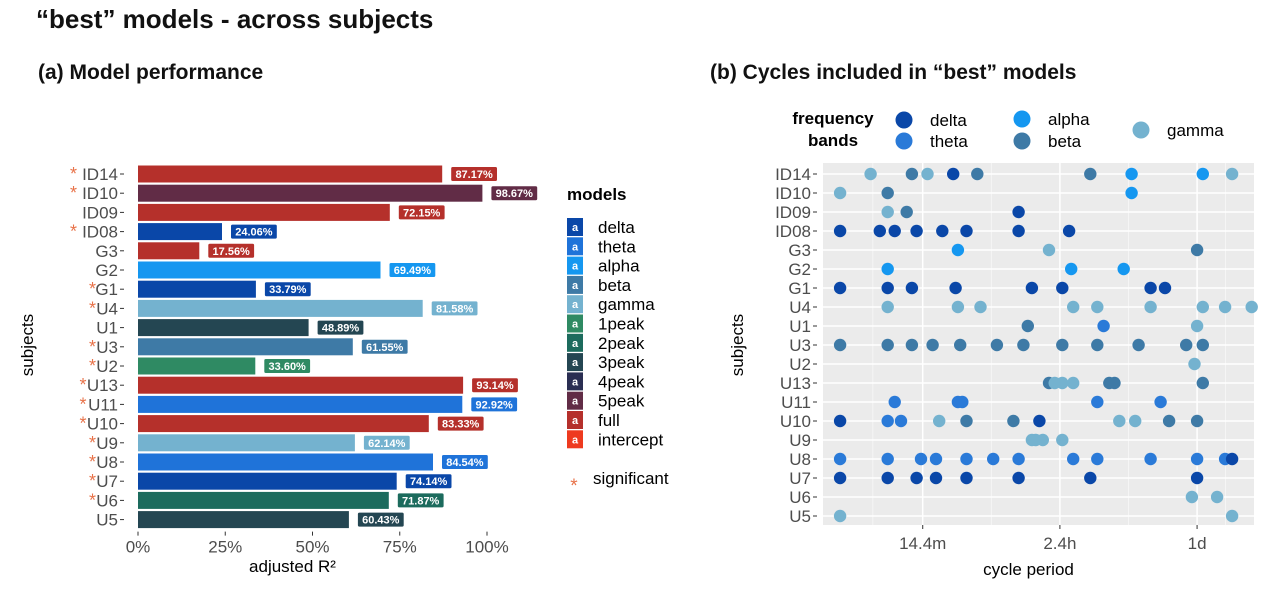 This screenshot has width=1279, height=602. Describe the element at coordinates (287, 366) in the screenshot. I see `value-label-box-u2` at that location.